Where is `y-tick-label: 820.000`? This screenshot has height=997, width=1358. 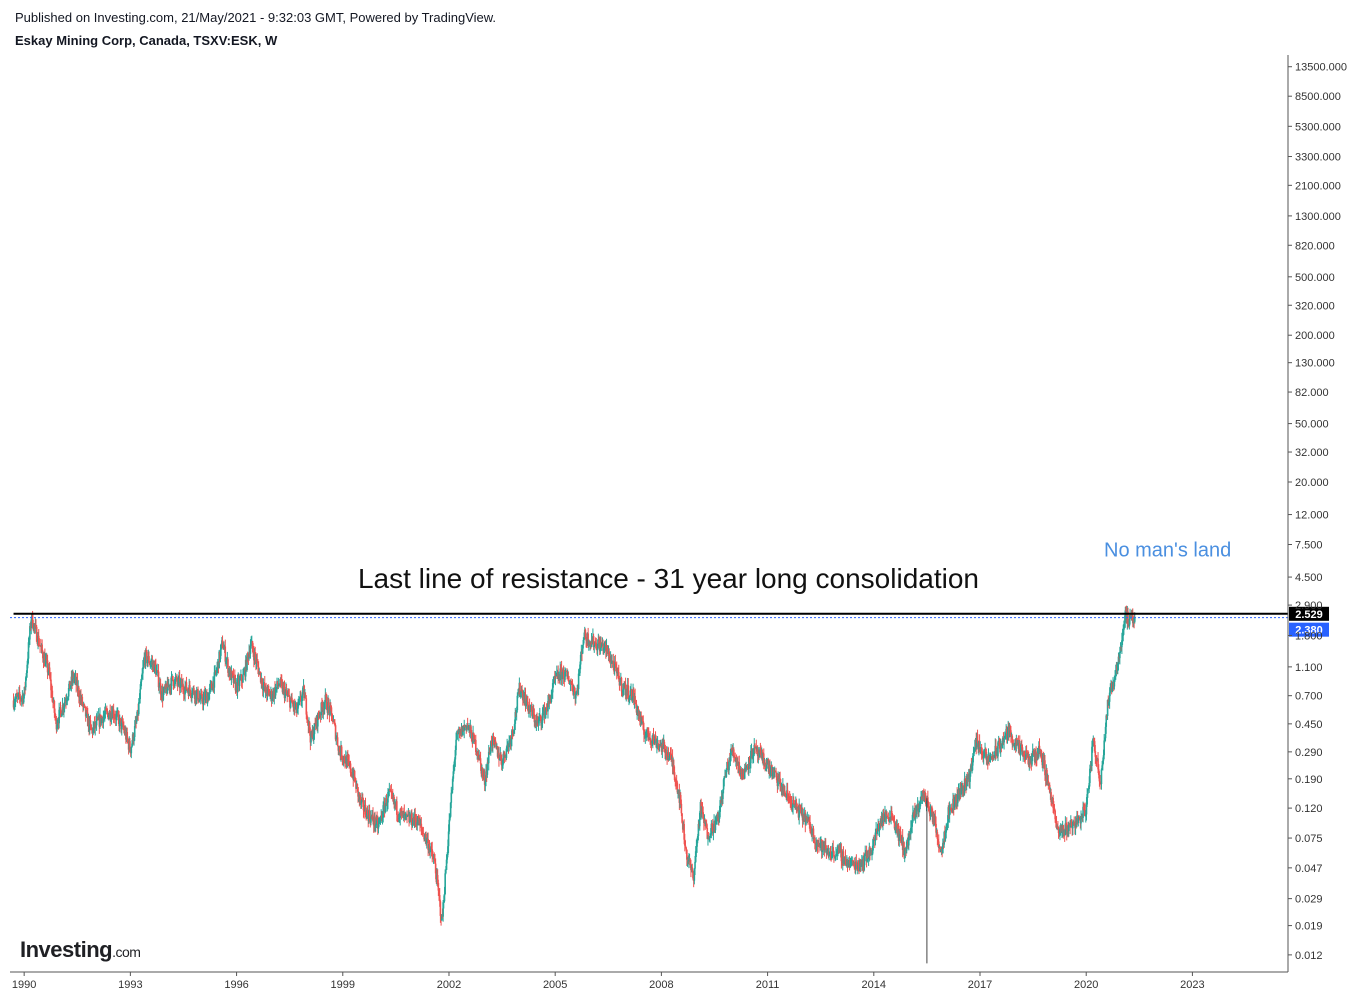 y-tick-label: 820.000 is located at coordinates (1315, 246).